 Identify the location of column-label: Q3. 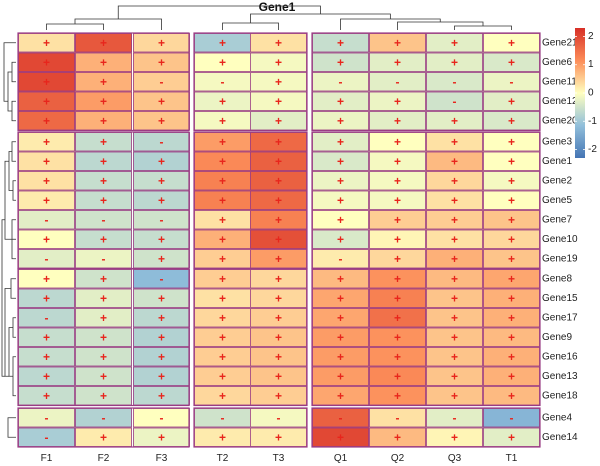
(455, 458).